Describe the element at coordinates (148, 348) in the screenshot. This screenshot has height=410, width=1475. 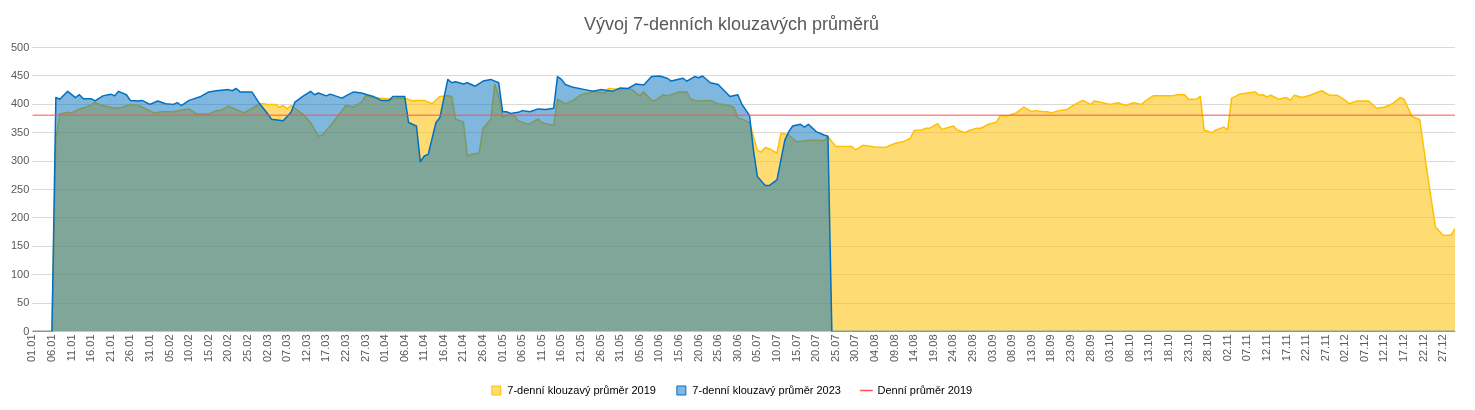
I see `x-tick-label: 31.01` at that location.